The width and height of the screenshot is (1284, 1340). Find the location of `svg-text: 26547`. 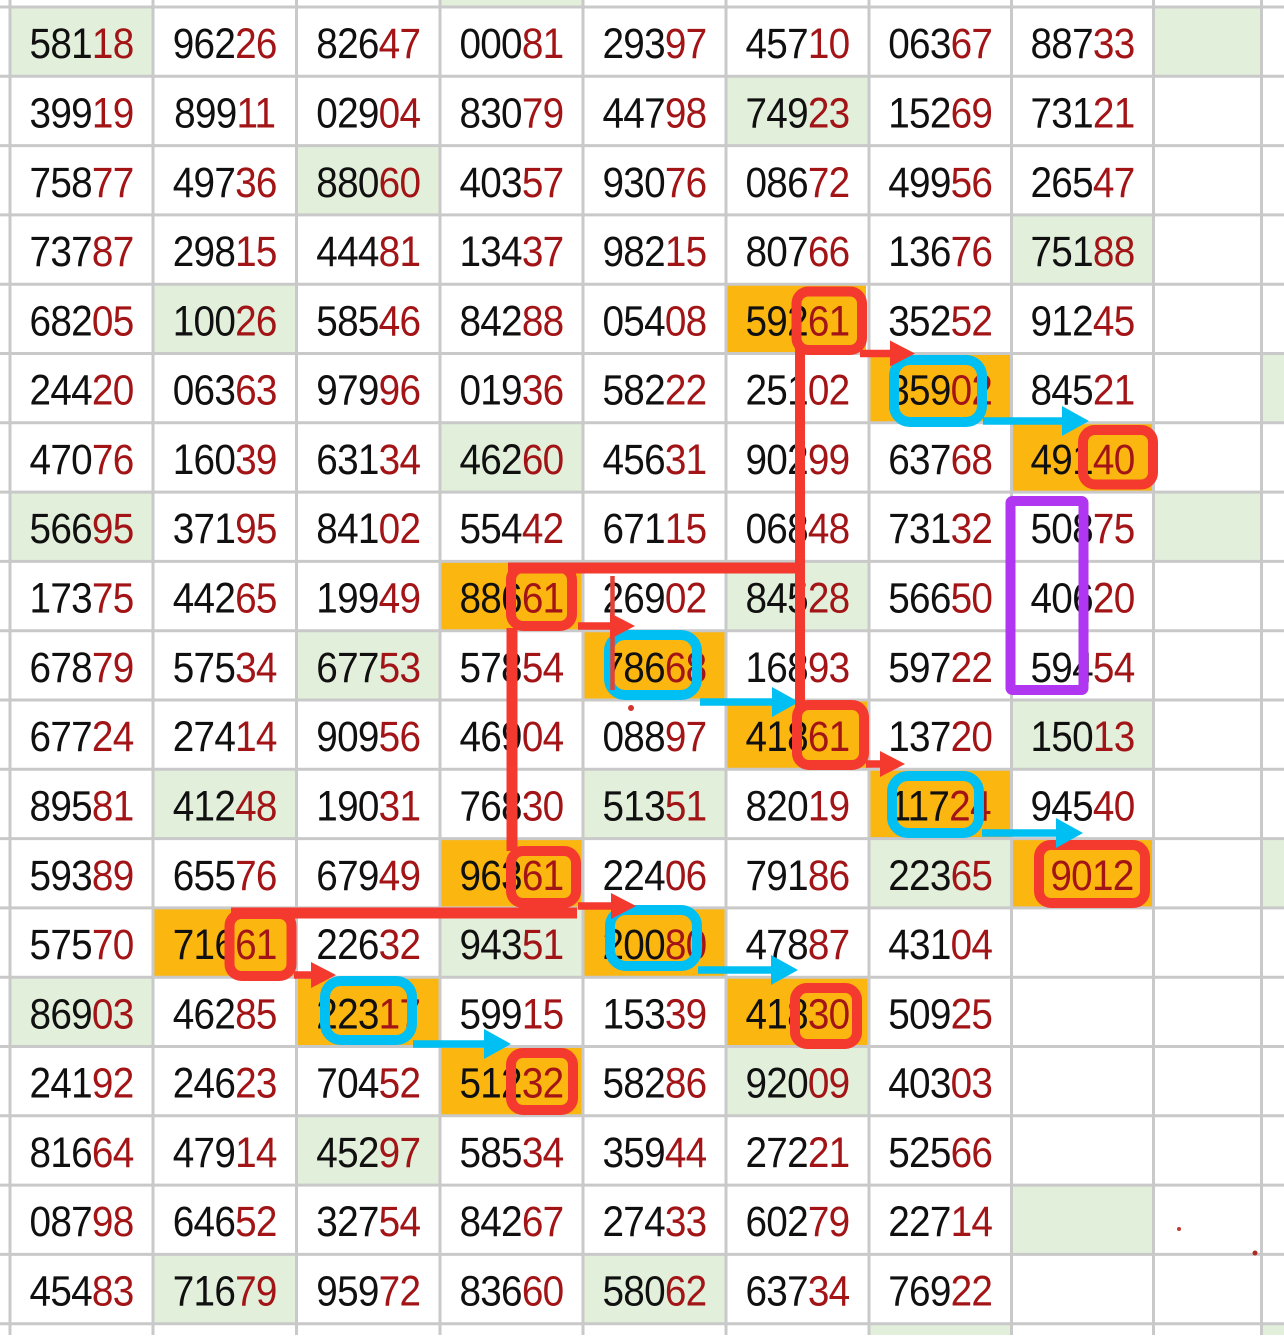

svg-text: 26547 is located at coordinates (1083, 182).